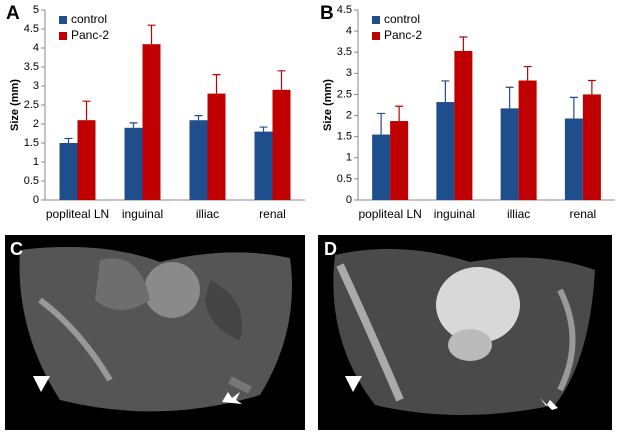  Describe the element at coordinates (36, 10) in the screenshot. I see `y-tick-label: 5` at that location.